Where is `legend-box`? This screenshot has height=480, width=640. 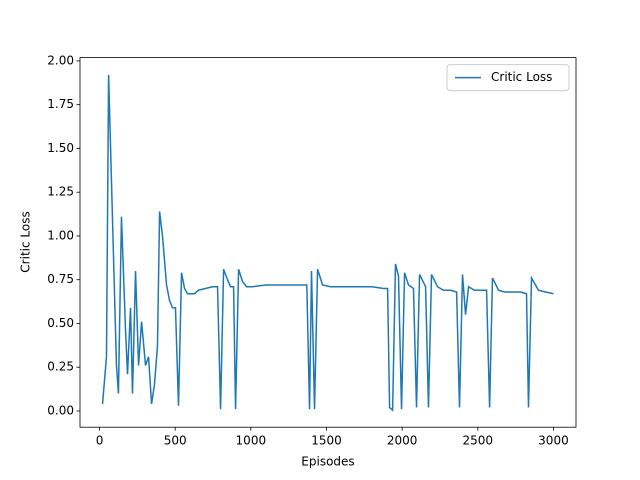
legend-box is located at coordinates (508, 78).